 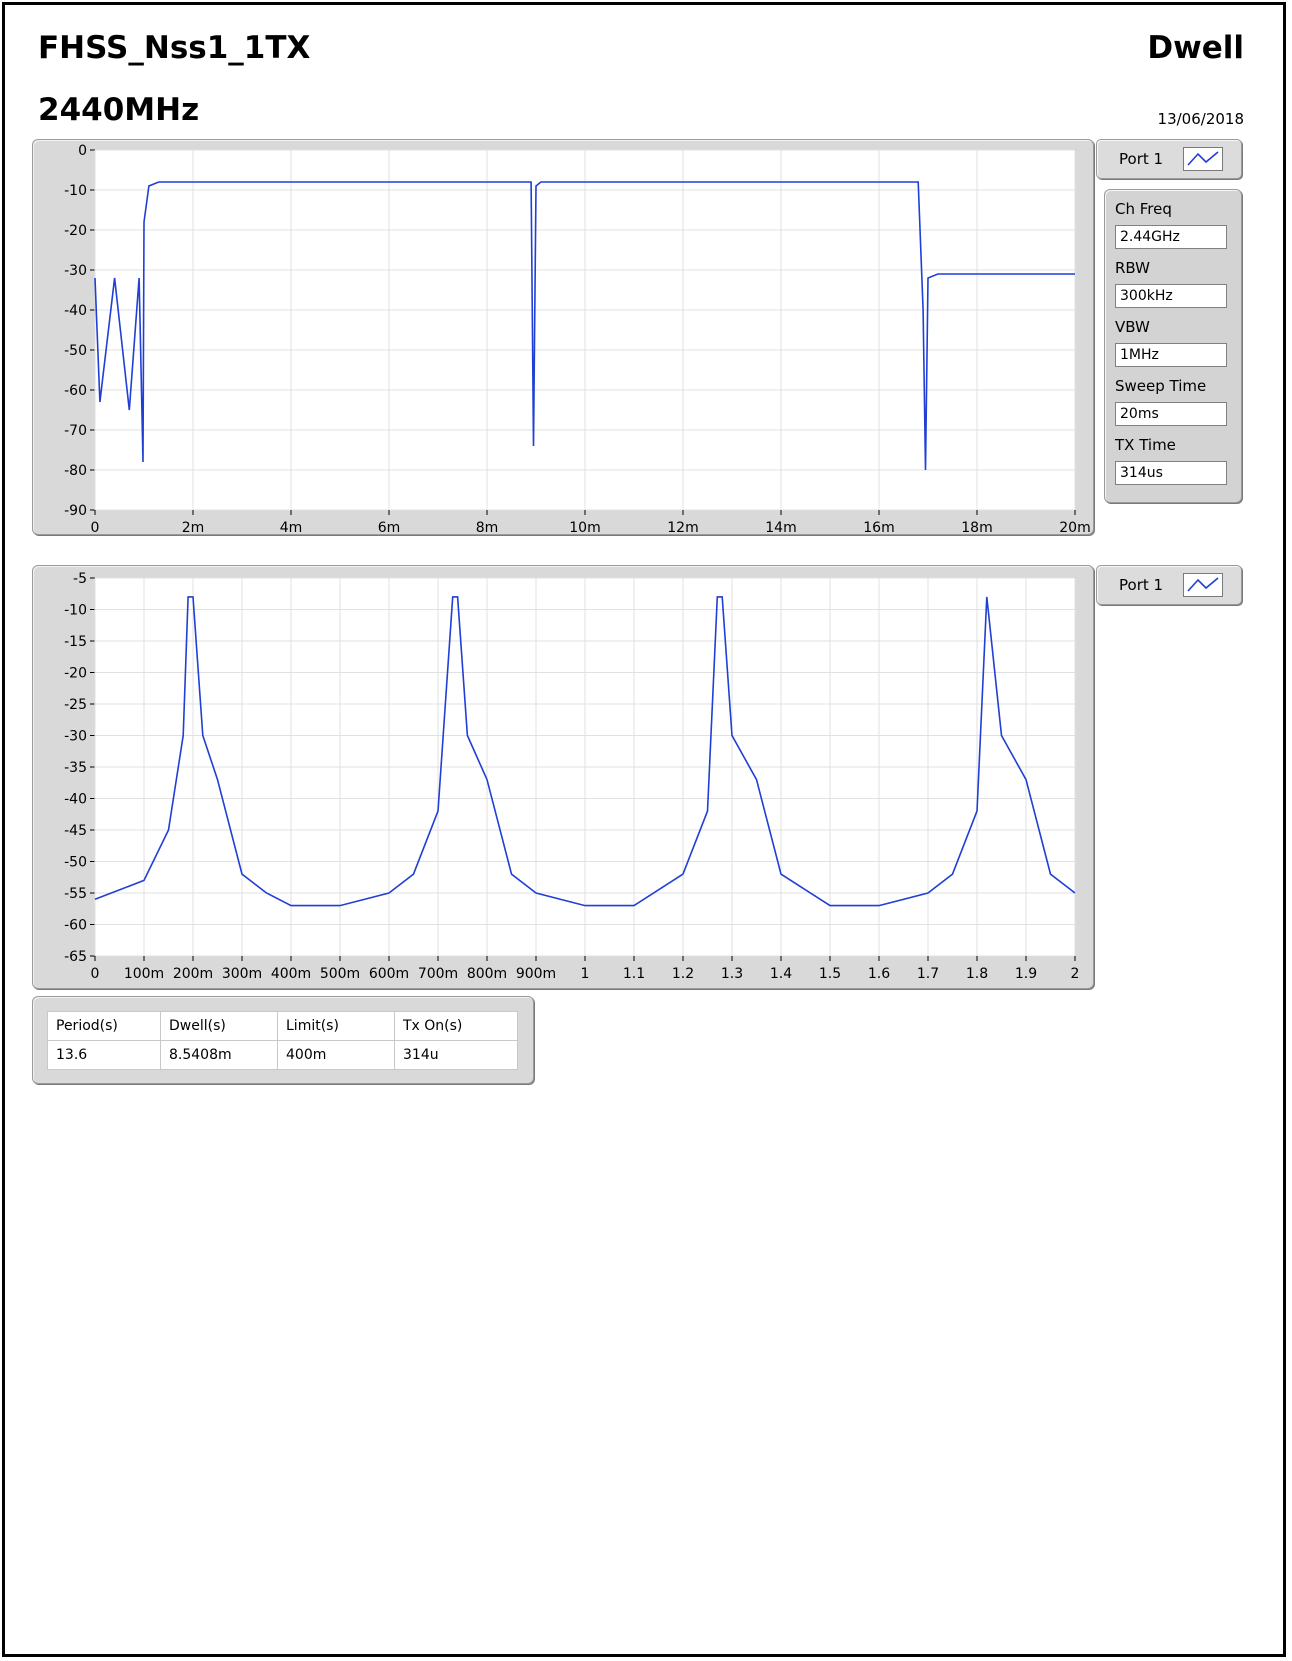 What do you see at coordinates (536, 974) in the screenshot?
I see `x-tick-label: 900m` at bounding box center [536, 974].